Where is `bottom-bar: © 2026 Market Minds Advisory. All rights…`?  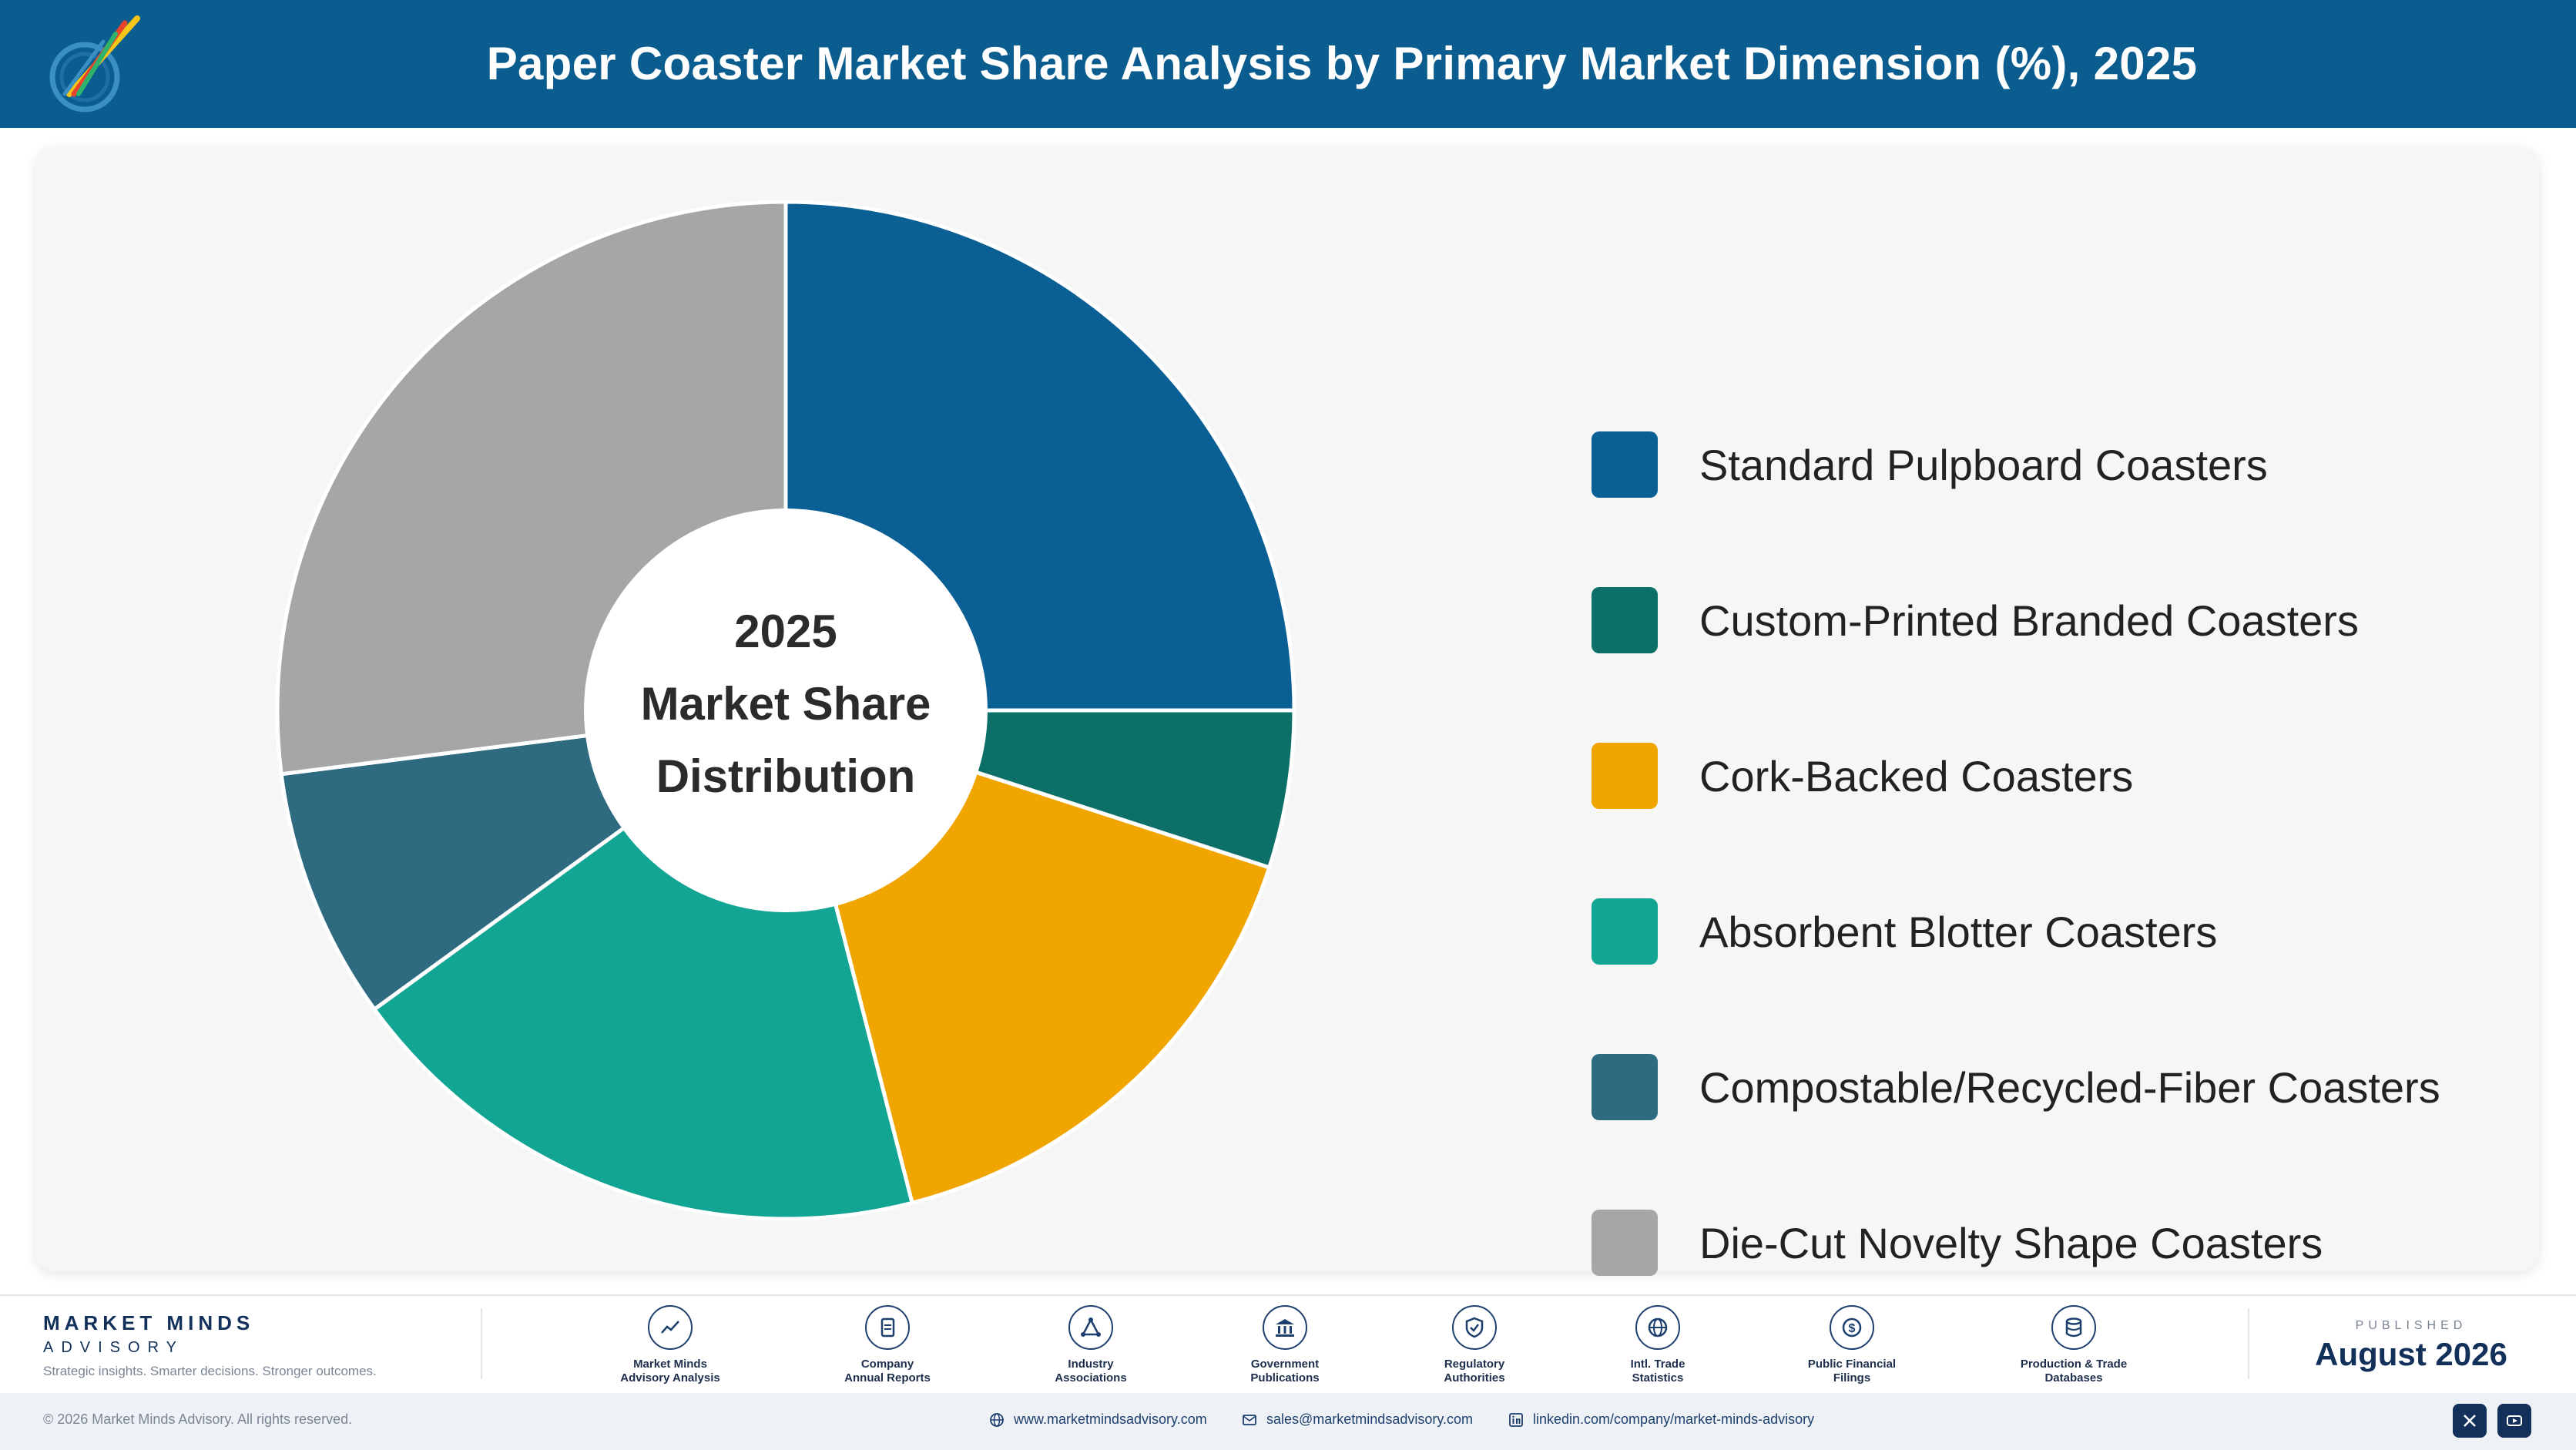 bottom-bar: © 2026 Market Minds Advisory. All rights… is located at coordinates (1288, 1421).